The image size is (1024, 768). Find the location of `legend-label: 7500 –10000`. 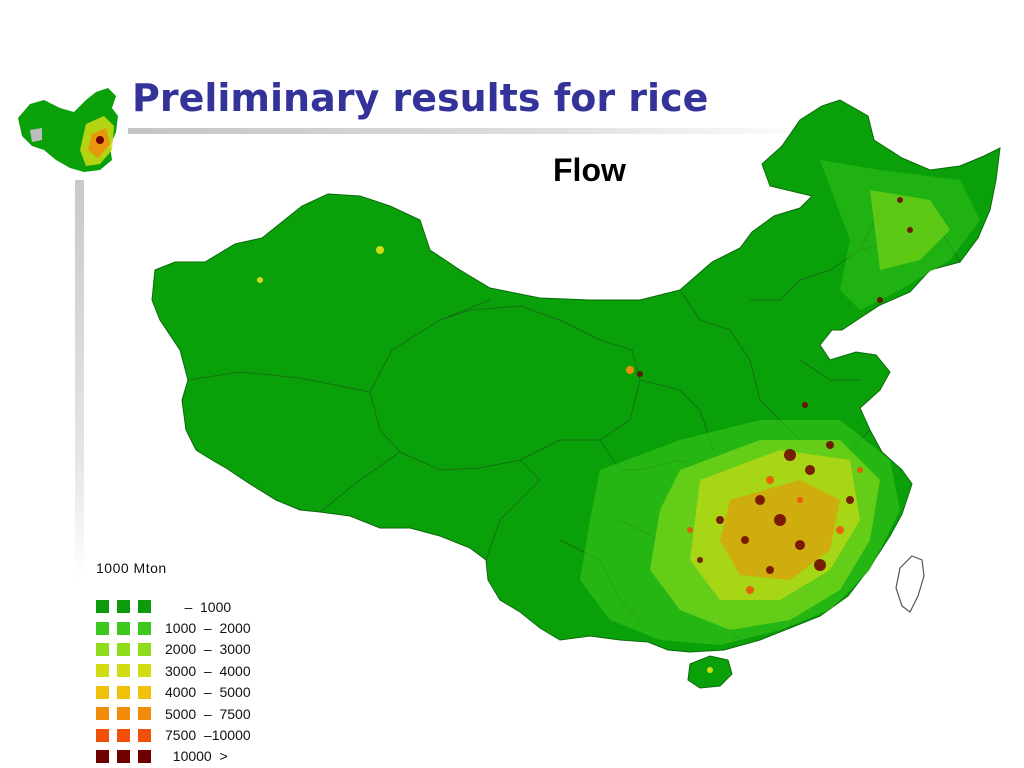

legend-label: 7500 –10000 is located at coordinates (208, 735).